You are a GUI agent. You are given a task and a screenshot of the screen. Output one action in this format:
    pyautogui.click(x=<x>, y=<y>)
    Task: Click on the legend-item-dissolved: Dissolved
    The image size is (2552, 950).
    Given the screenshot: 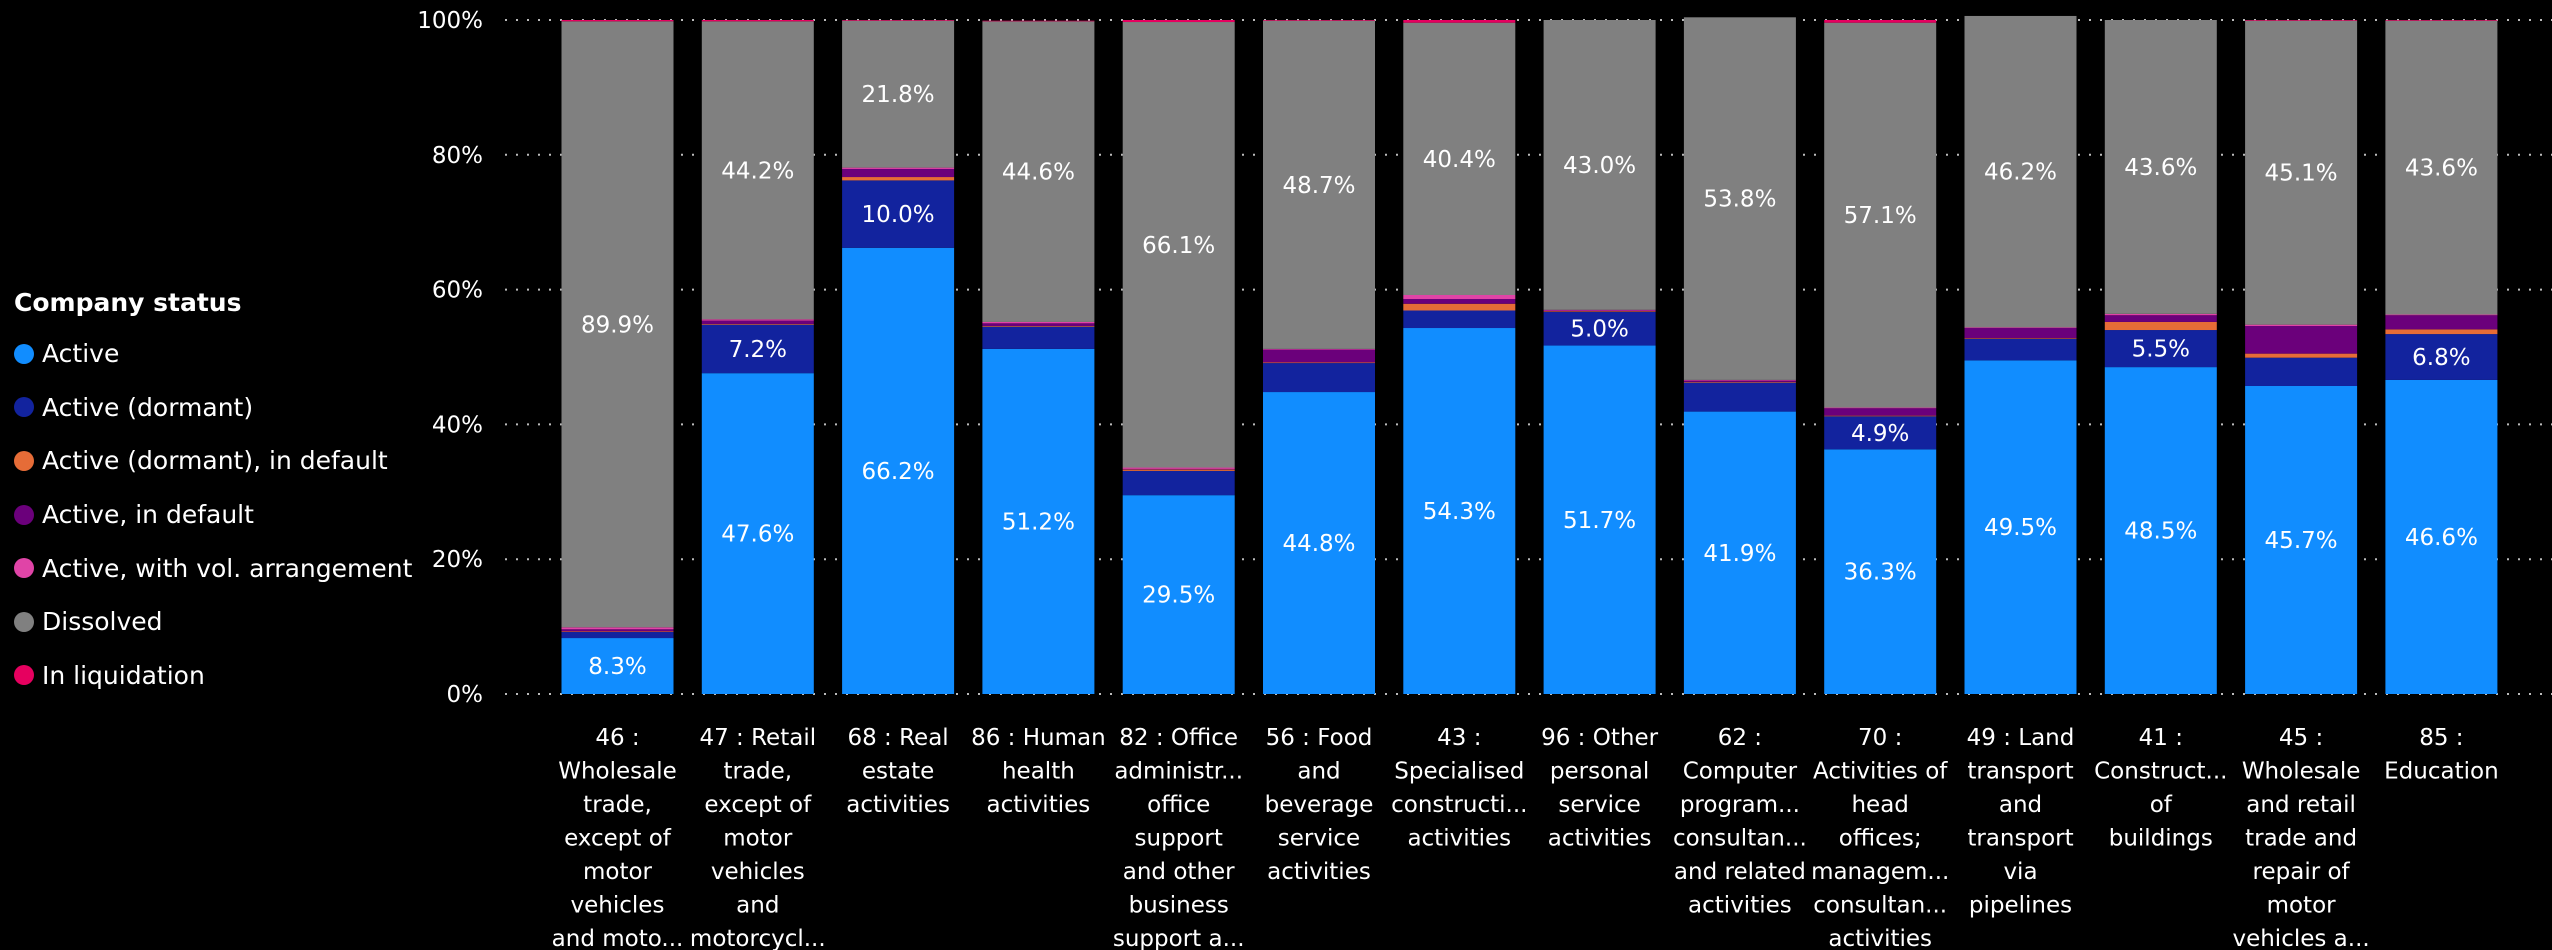 What is the action you would take?
    pyautogui.click(x=213, y=622)
    